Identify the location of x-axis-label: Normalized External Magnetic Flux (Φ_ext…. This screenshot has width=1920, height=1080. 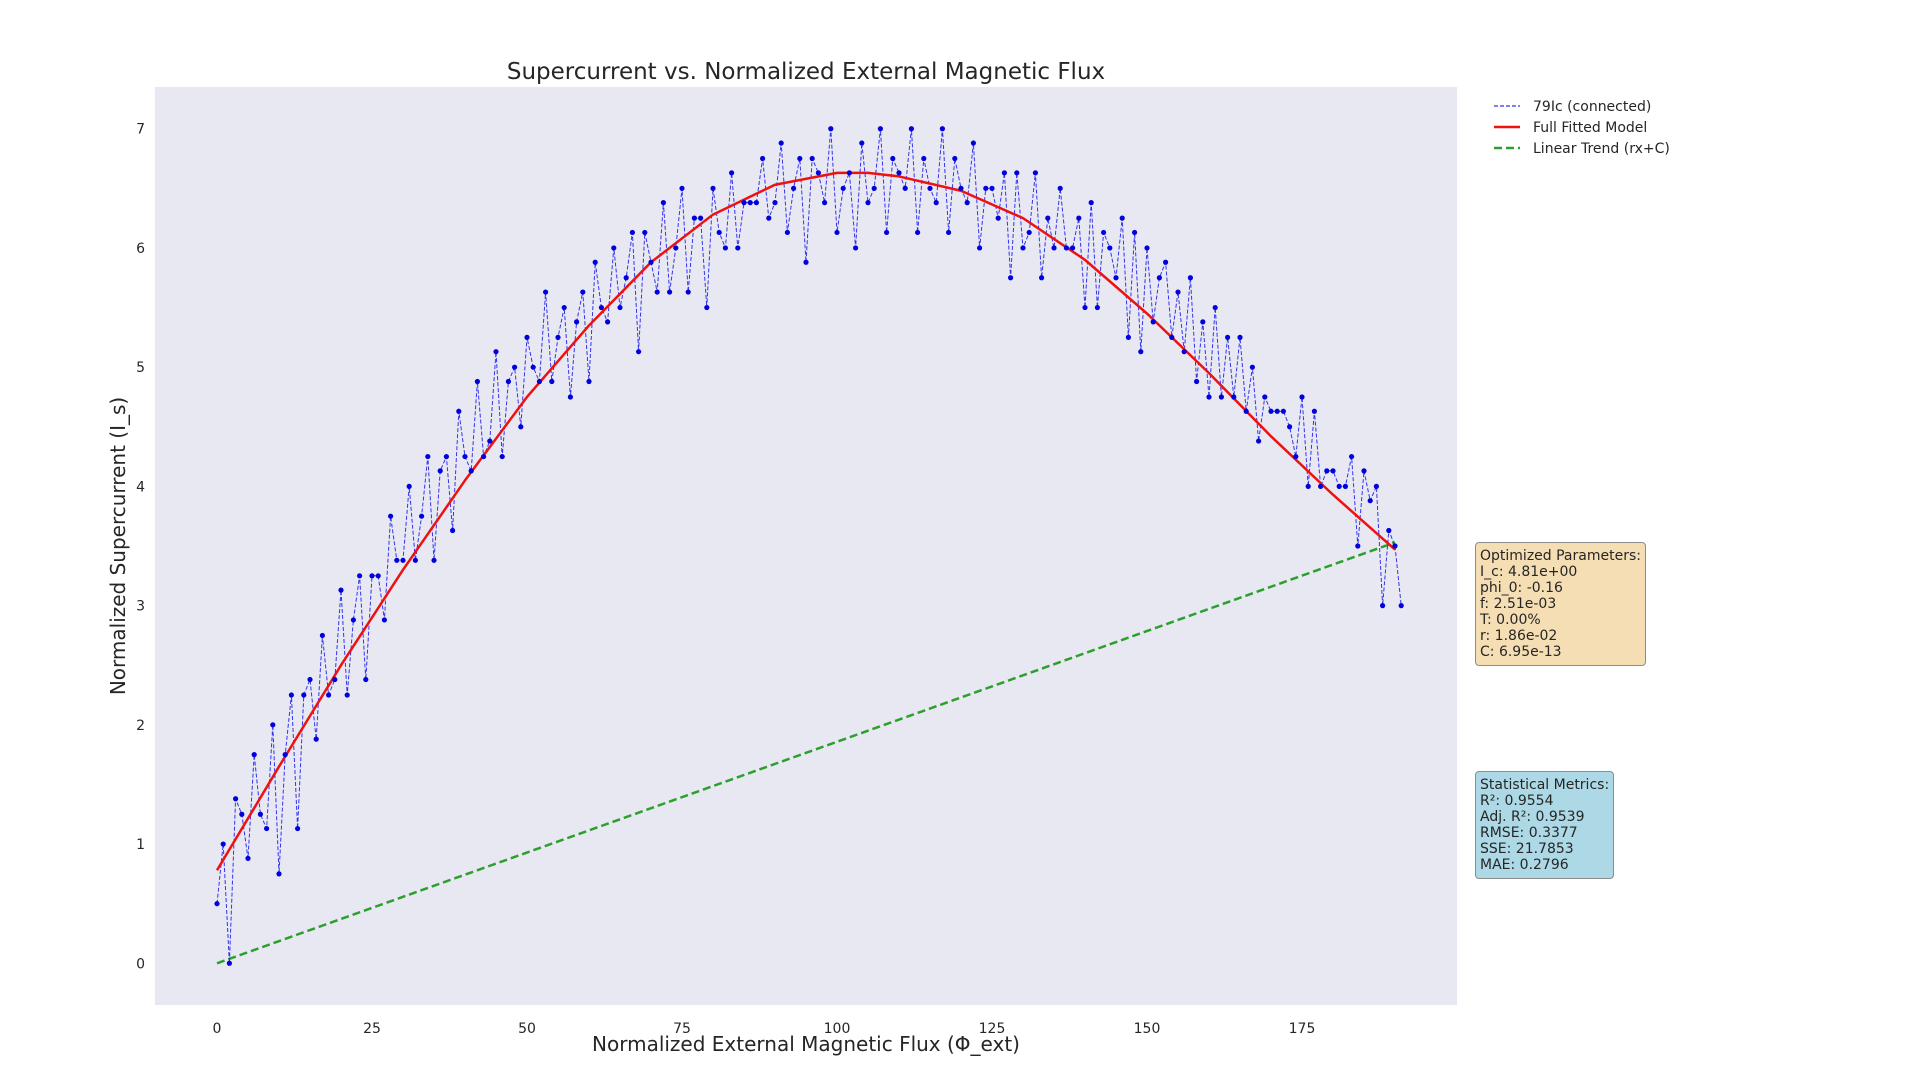
(806, 1044).